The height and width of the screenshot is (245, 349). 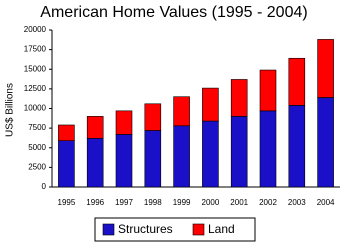 I want to click on y-tick-label: 12500, so click(x=35, y=88).